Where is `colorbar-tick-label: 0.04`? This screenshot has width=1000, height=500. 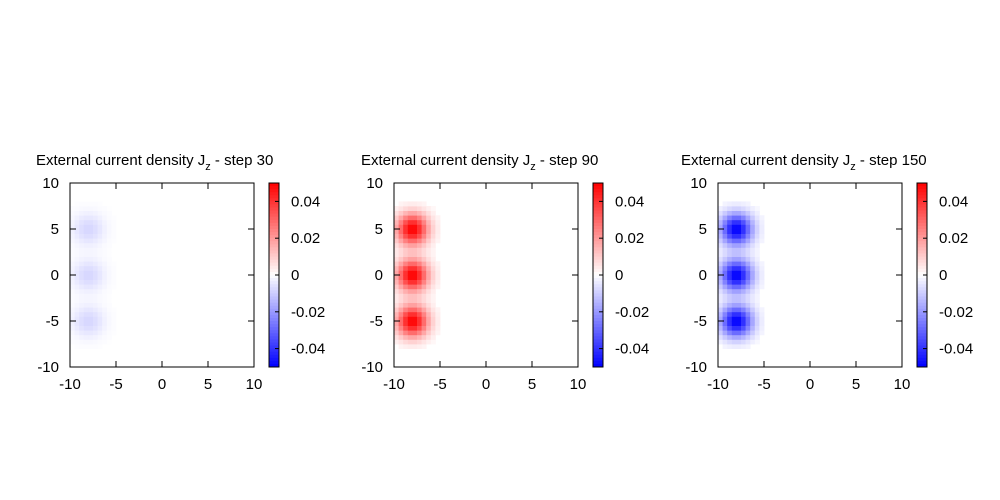 colorbar-tick-label: 0.04 is located at coordinates (629, 201).